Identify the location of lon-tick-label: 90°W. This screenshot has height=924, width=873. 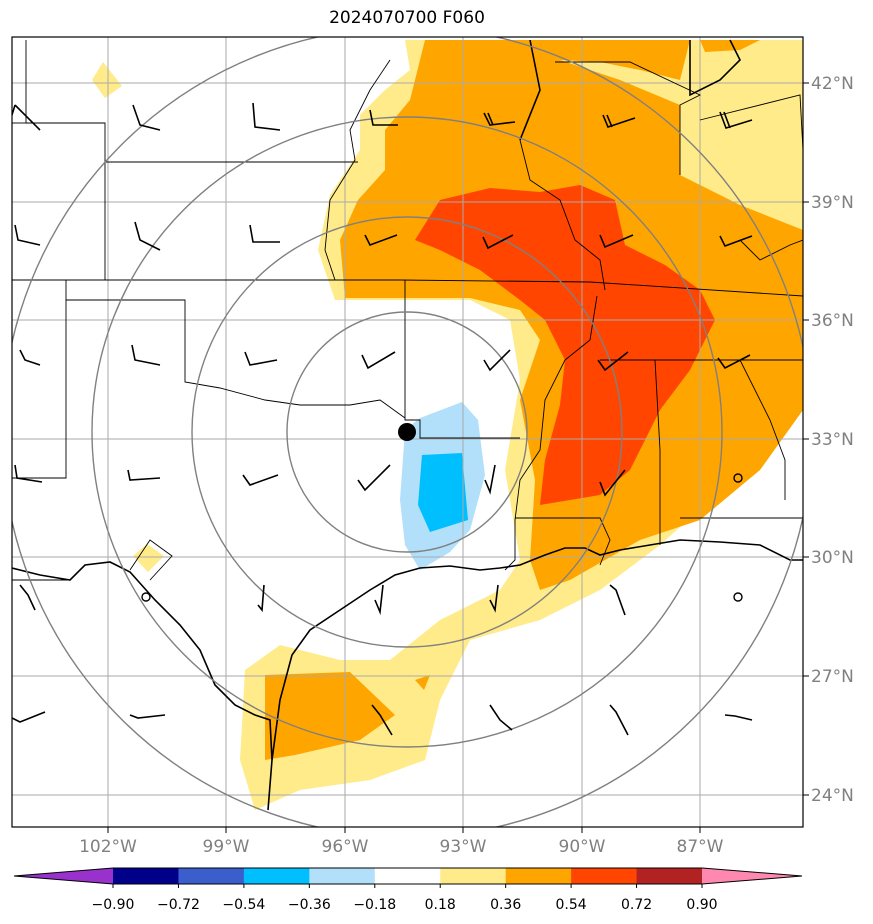
(582, 847).